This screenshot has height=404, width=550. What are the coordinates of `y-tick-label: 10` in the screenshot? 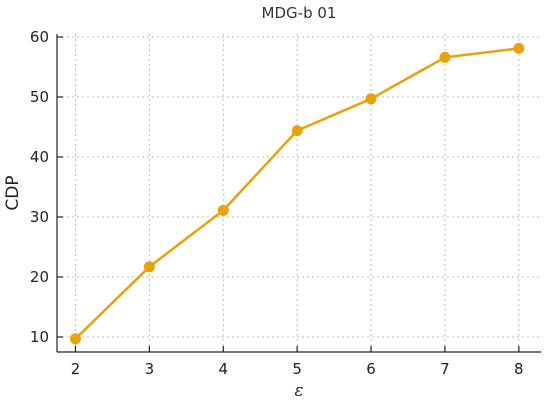 It's located at (39, 337).